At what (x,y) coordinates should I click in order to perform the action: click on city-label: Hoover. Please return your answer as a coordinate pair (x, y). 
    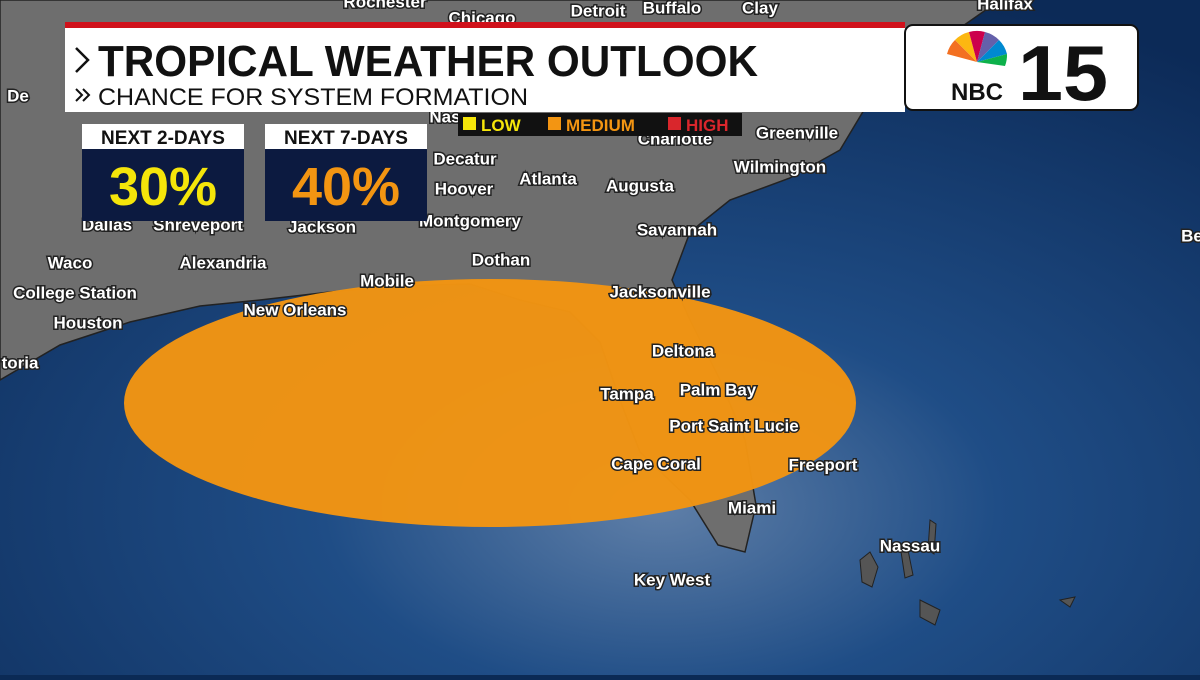
    Looking at the image, I should click on (464, 188).